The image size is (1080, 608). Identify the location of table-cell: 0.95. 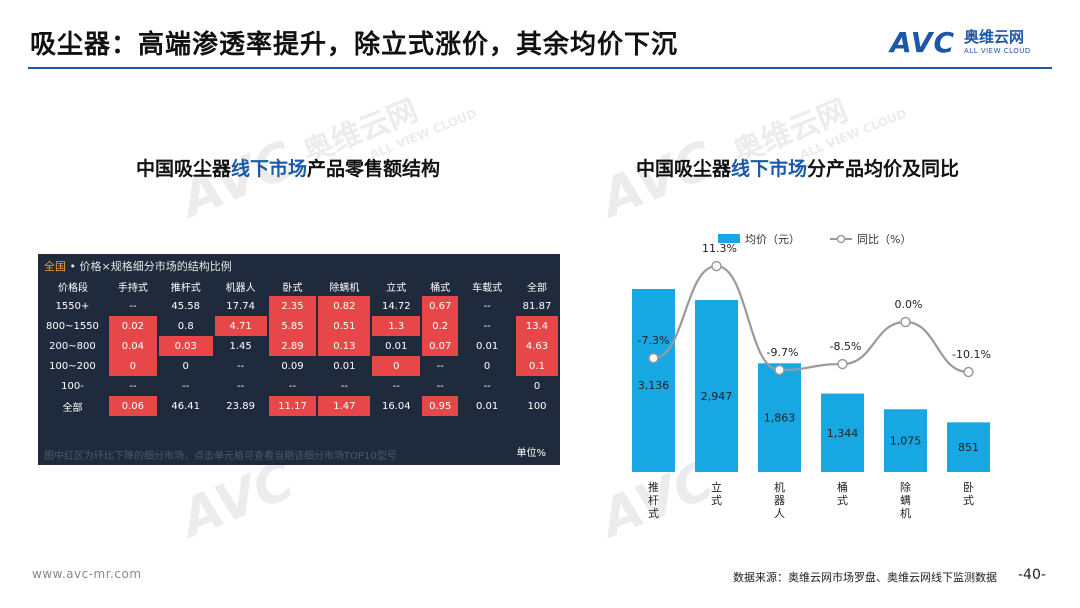
(441, 406).